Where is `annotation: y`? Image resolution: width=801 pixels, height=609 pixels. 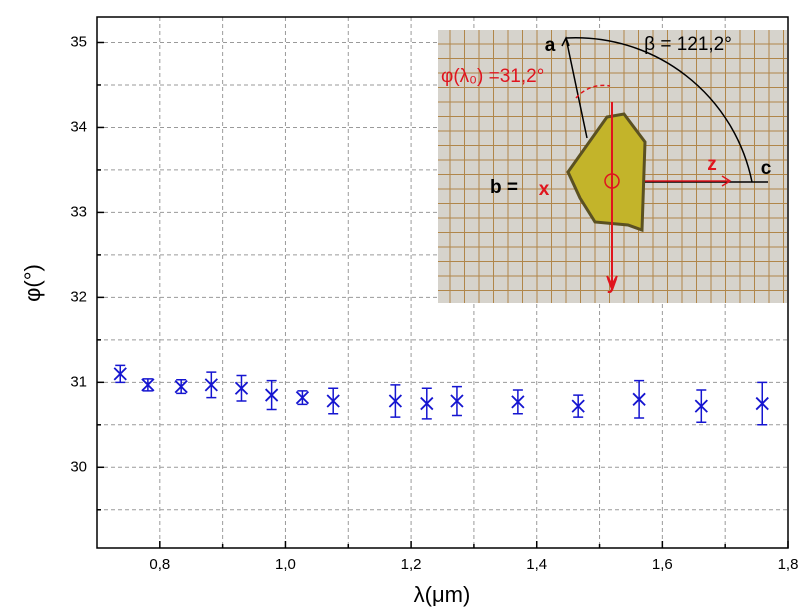 annotation: y is located at coordinates (612, 283).